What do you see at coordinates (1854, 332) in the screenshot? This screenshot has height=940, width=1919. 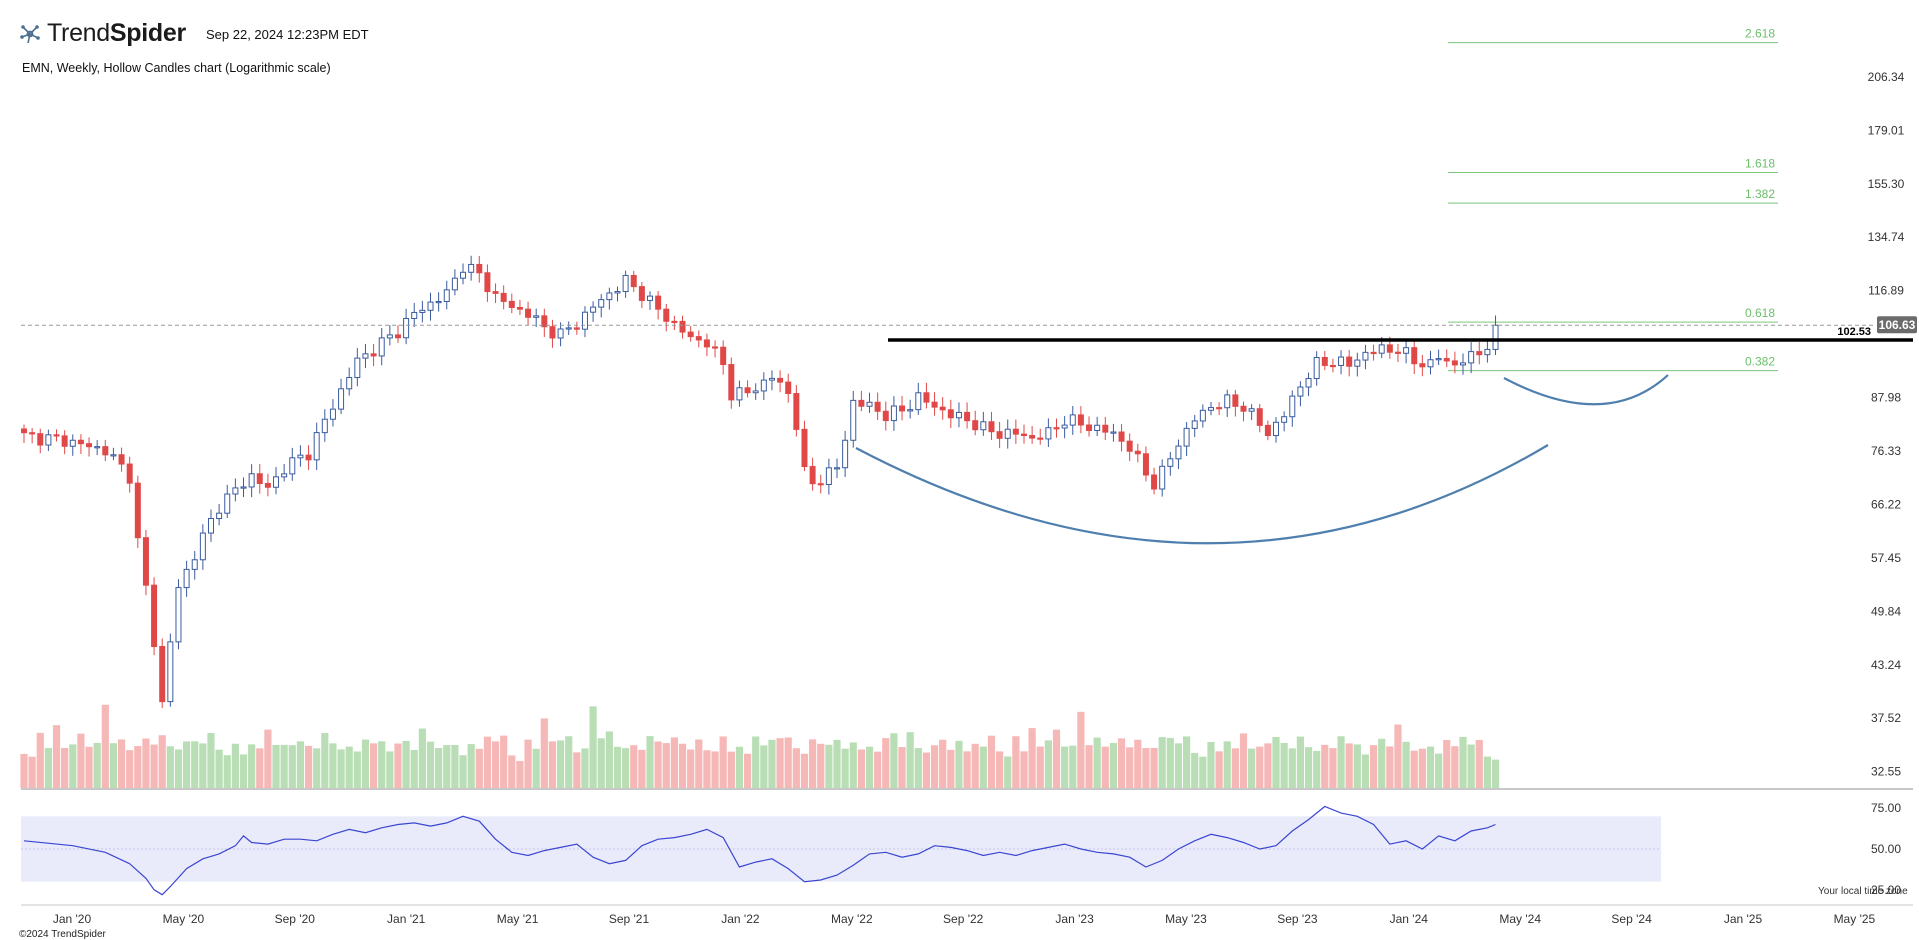 I see `resistance-label: 102.53` at bounding box center [1854, 332].